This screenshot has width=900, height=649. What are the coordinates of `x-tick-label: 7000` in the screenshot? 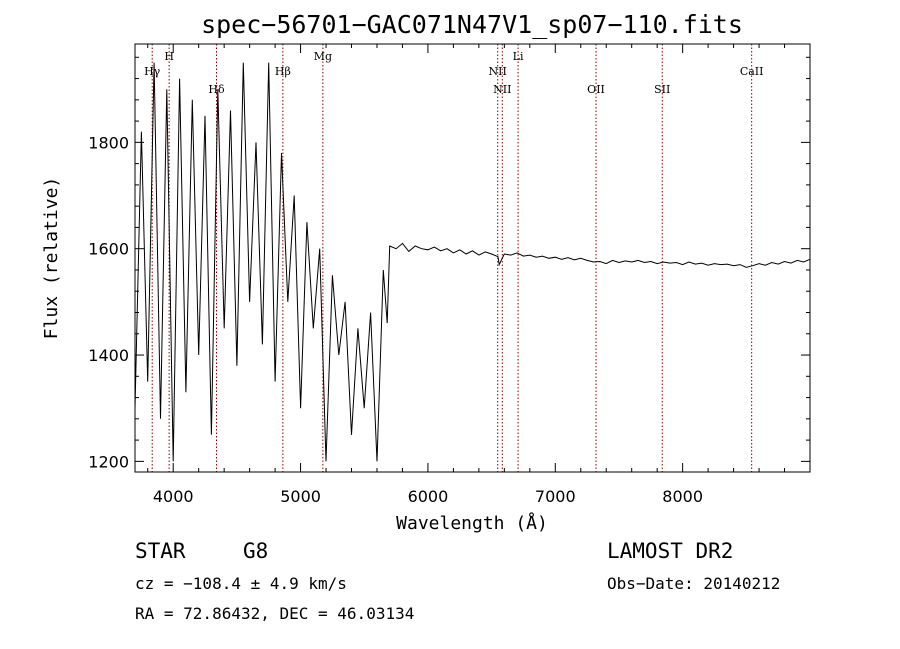 It's located at (555, 496).